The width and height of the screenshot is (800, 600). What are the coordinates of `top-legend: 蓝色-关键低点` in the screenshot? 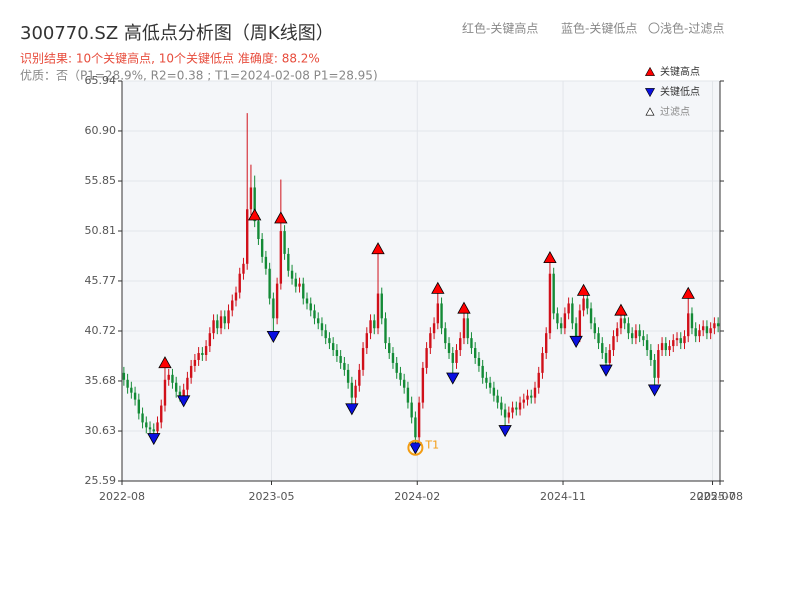 It's located at (599, 29).